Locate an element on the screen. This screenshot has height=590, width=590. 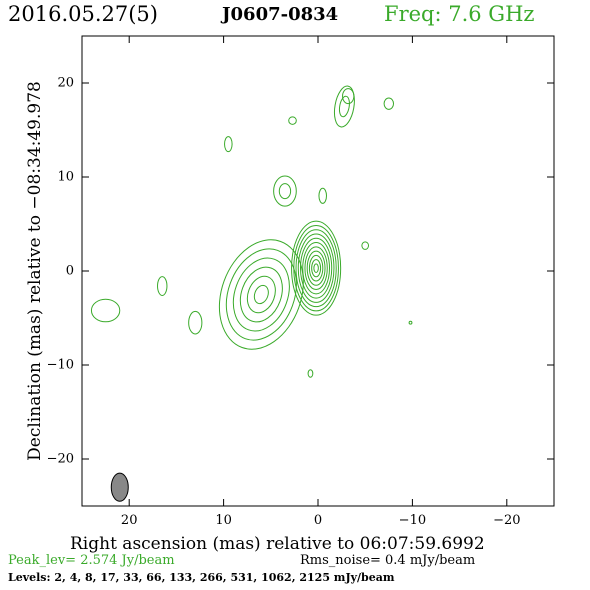
rms-noise: Rms_noise= 0.4 mJy/beam is located at coordinates (388, 560).